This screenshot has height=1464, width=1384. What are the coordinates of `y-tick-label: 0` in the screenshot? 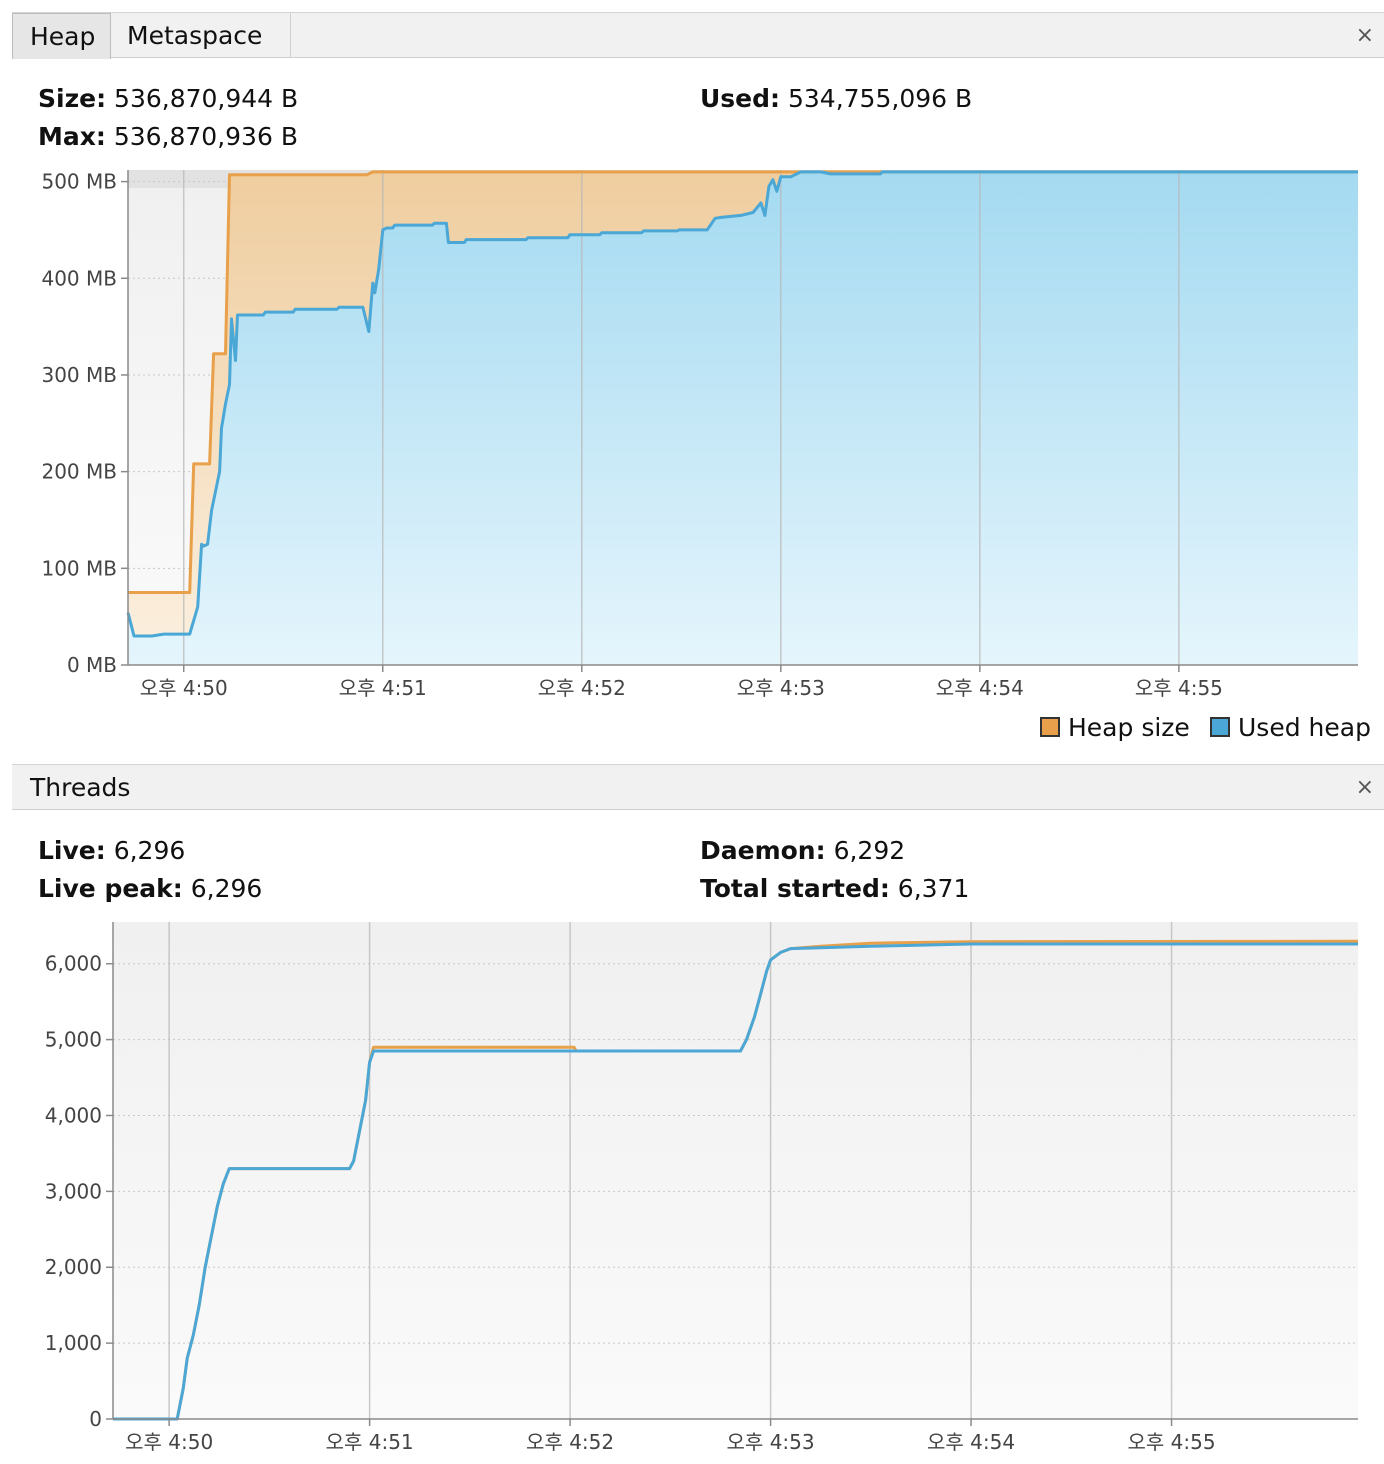 It's located at (95, 1419).